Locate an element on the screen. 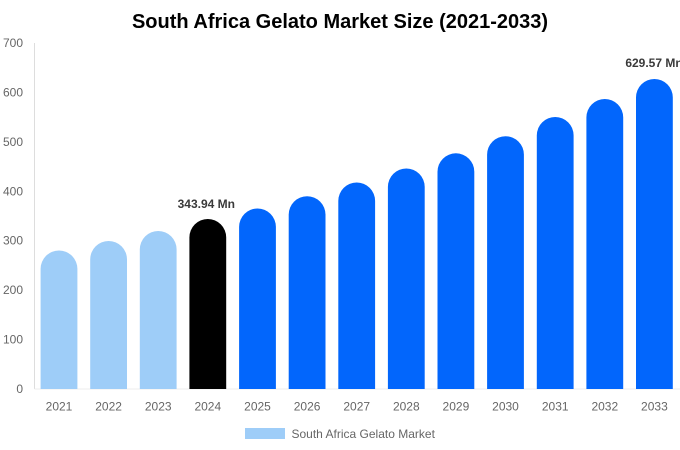 The height and width of the screenshot is (450, 680). svg-text: 2027 is located at coordinates (356, 407).